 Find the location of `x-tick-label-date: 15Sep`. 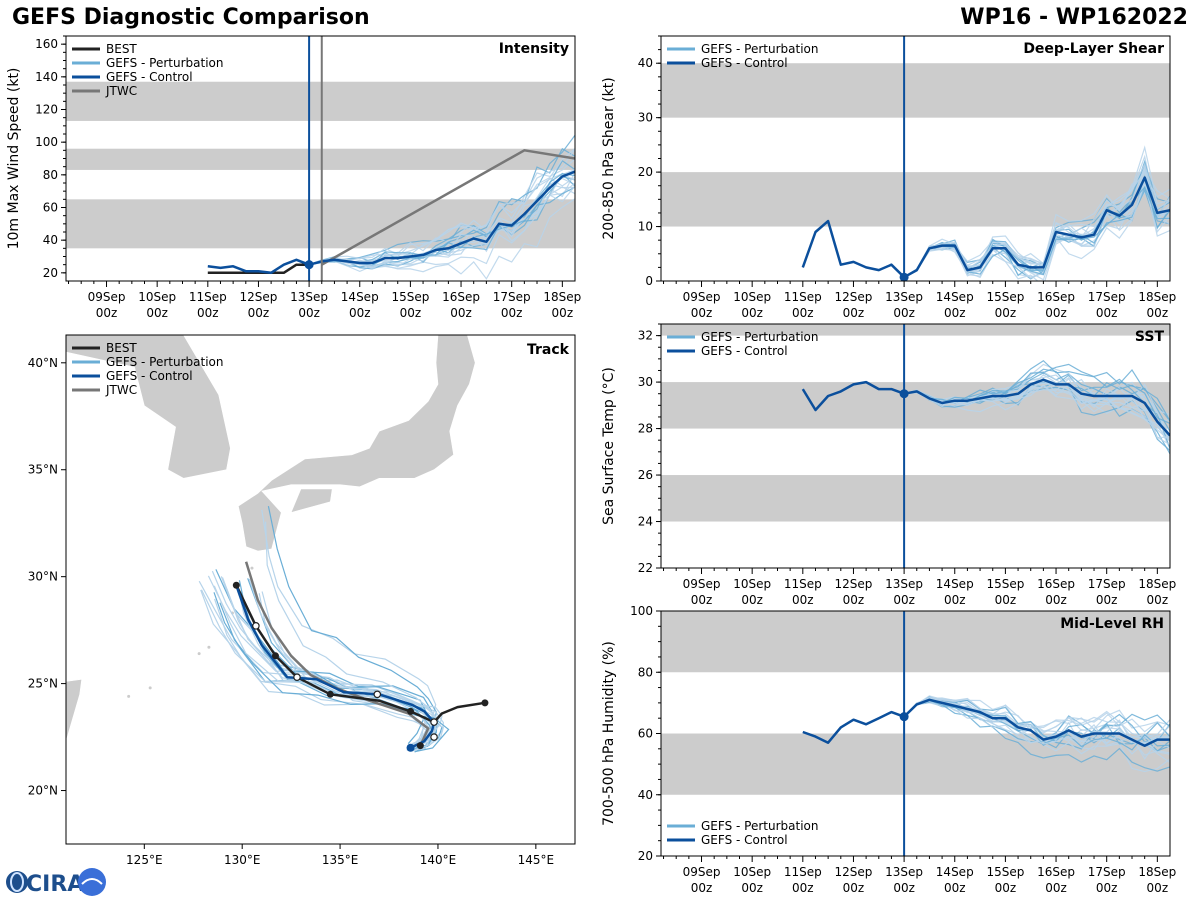

x-tick-label-date: 15Sep is located at coordinates (410, 297).